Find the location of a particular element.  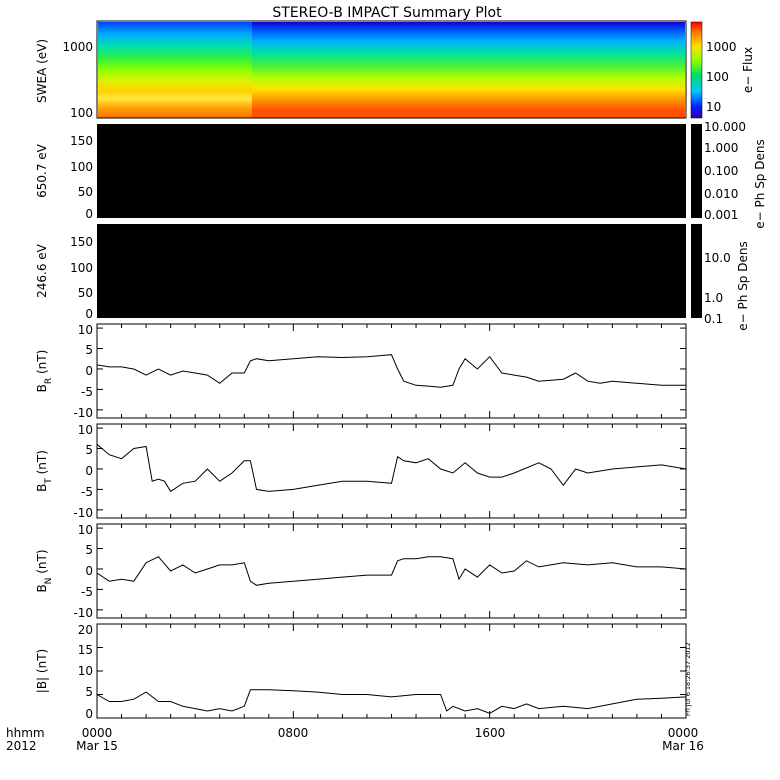

bt-trace is located at coordinates (391, 468).